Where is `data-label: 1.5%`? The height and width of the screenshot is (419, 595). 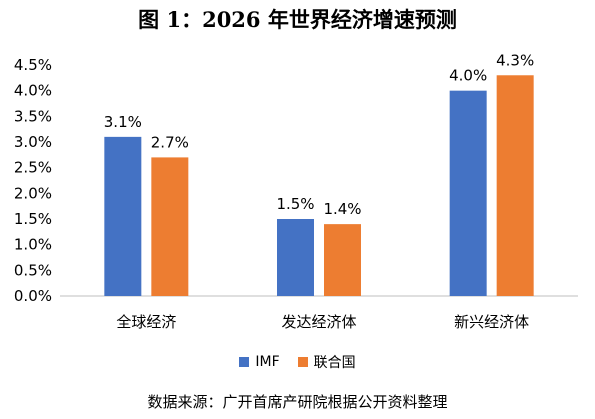 data-label: 1.5% is located at coordinates (295, 204).